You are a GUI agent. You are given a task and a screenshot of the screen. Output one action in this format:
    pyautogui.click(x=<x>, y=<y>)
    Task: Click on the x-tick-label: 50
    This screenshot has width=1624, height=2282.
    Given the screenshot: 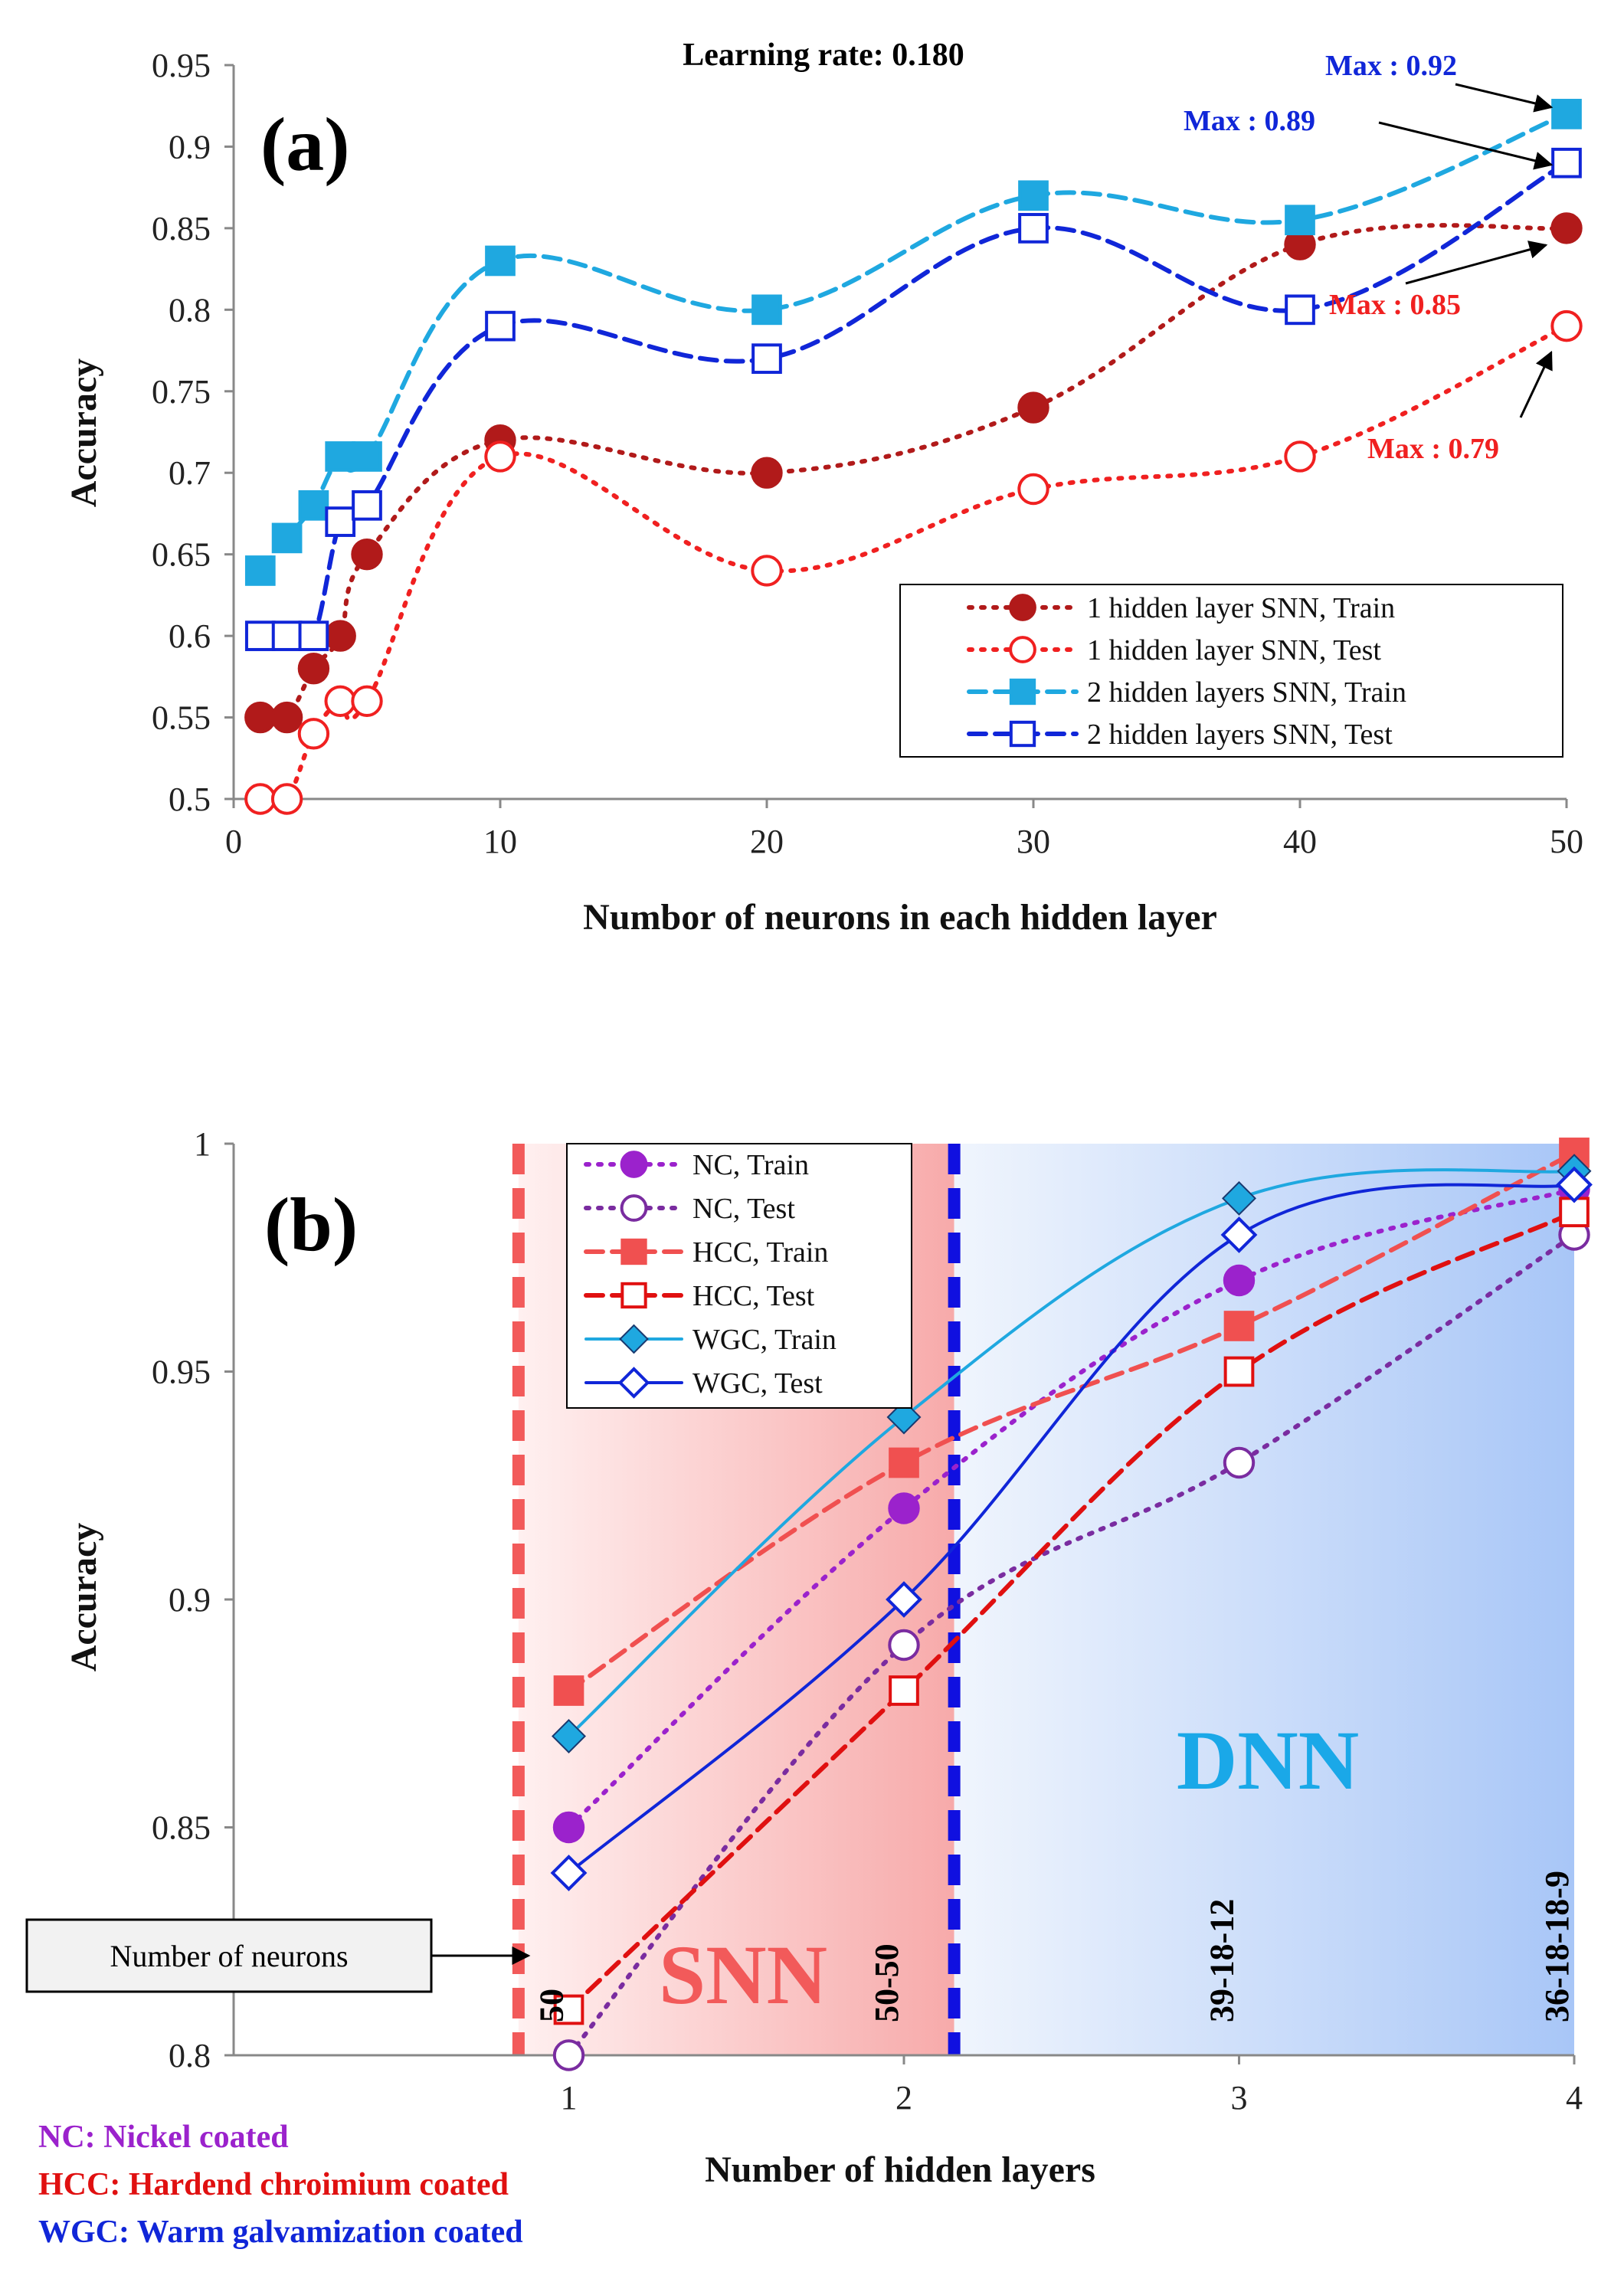 What is the action you would take?
    pyautogui.click(x=1566, y=841)
    